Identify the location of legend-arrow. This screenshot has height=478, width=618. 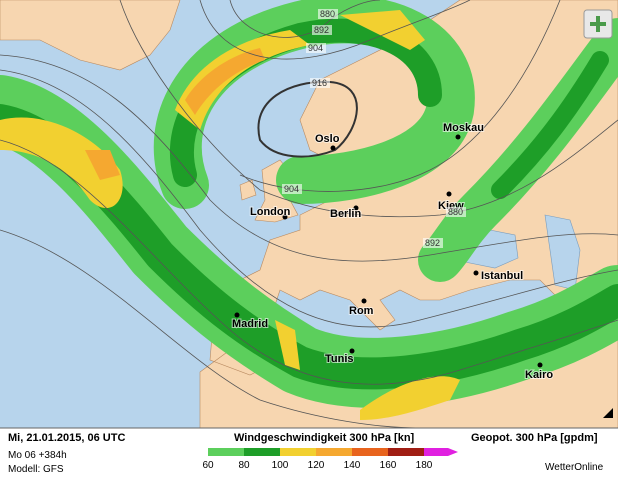
(441, 452).